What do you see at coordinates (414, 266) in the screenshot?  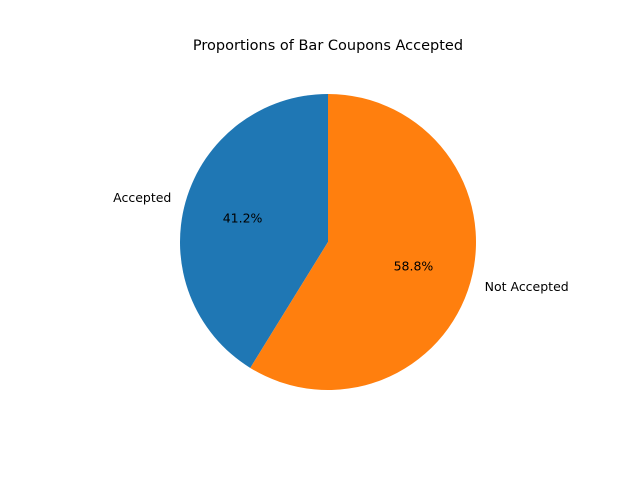 I see `slice-percent-not-accepted: 58.8%` at bounding box center [414, 266].